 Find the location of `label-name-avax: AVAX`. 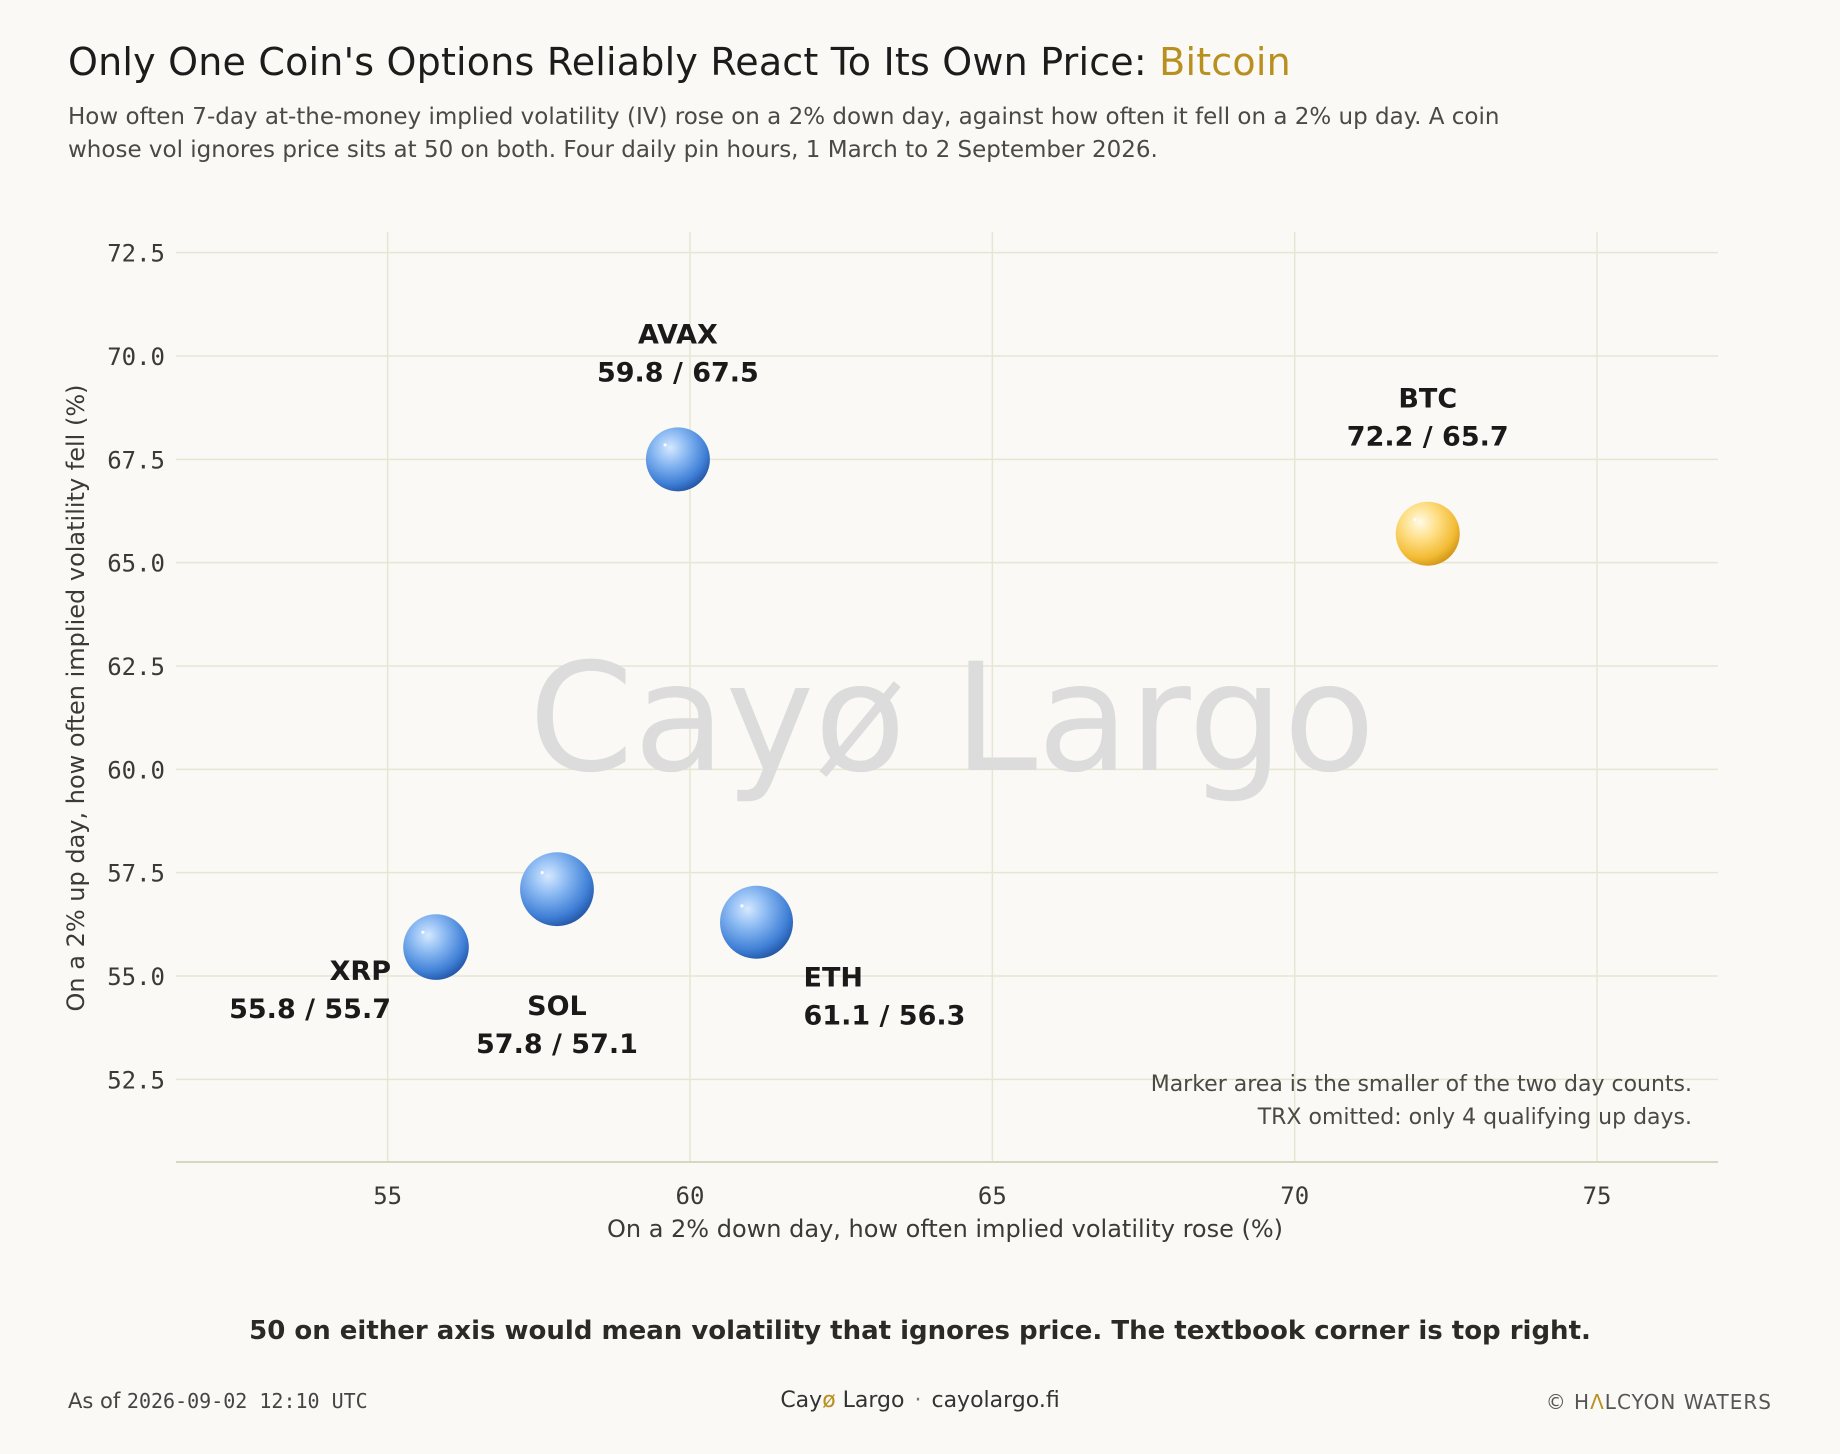

label-name-avax: AVAX is located at coordinates (678, 334).